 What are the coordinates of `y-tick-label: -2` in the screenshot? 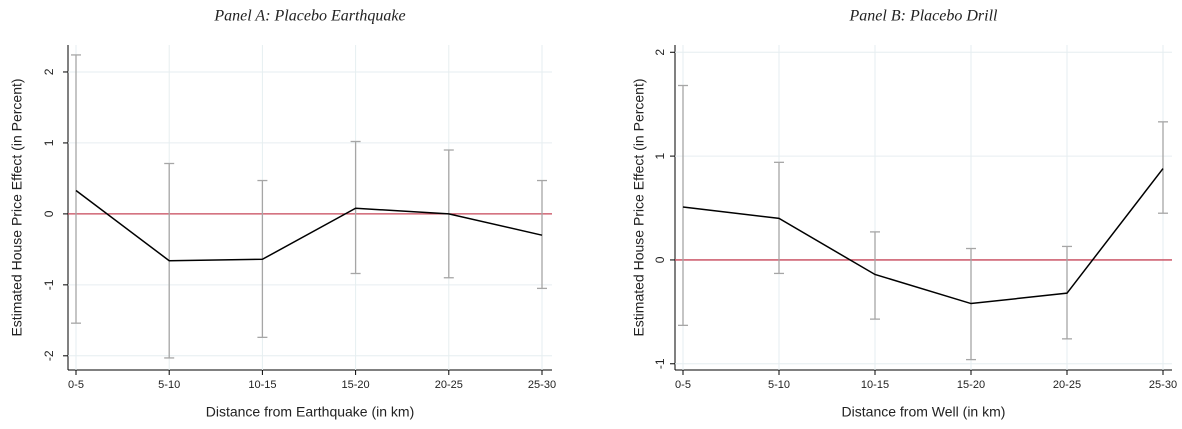 It's located at (49, 355).